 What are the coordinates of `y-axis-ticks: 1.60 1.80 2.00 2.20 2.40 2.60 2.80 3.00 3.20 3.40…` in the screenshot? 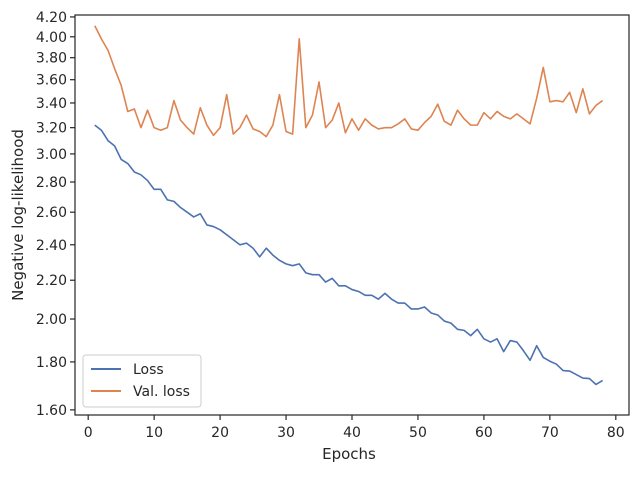 It's located at (55, 214).